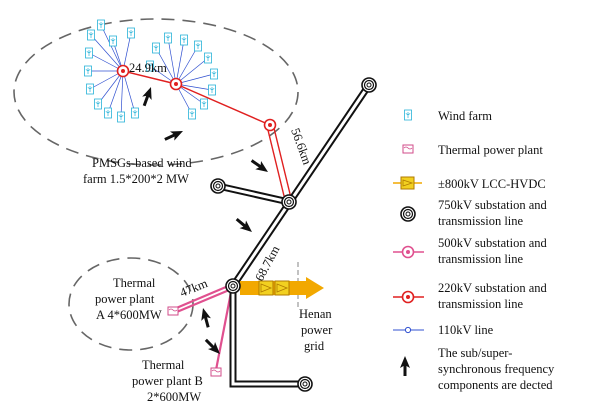  What do you see at coordinates (466, 330) in the screenshot?
I see `legend-label-110kv: 110kV line` at bounding box center [466, 330].